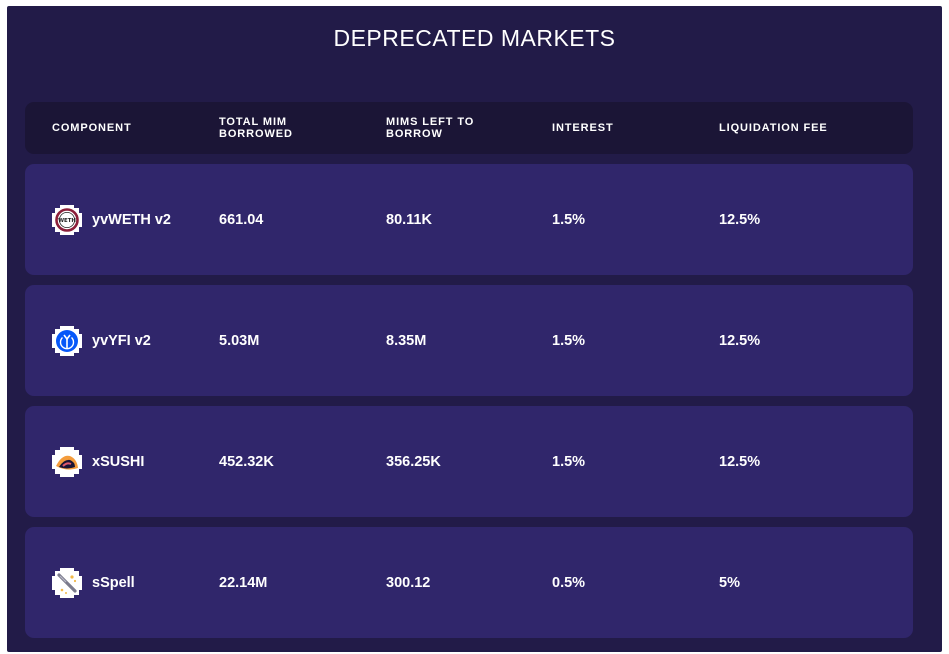  What do you see at coordinates (131, 219) in the screenshot?
I see `market-name: yvWETH v2` at bounding box center [131, 219].